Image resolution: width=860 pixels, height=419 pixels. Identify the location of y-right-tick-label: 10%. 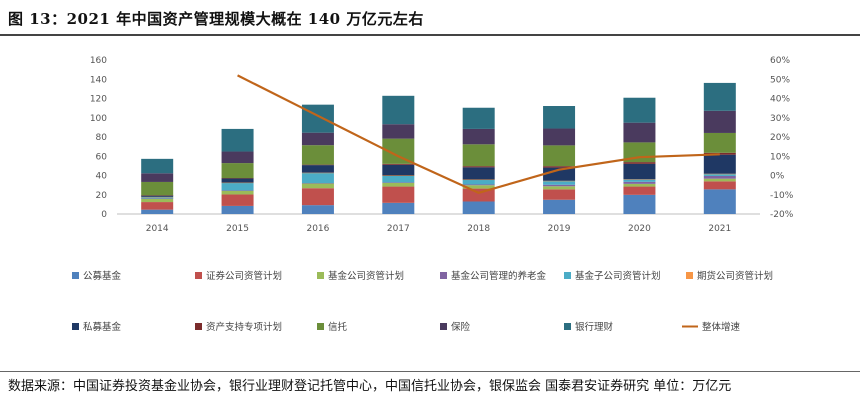
(780, 157).